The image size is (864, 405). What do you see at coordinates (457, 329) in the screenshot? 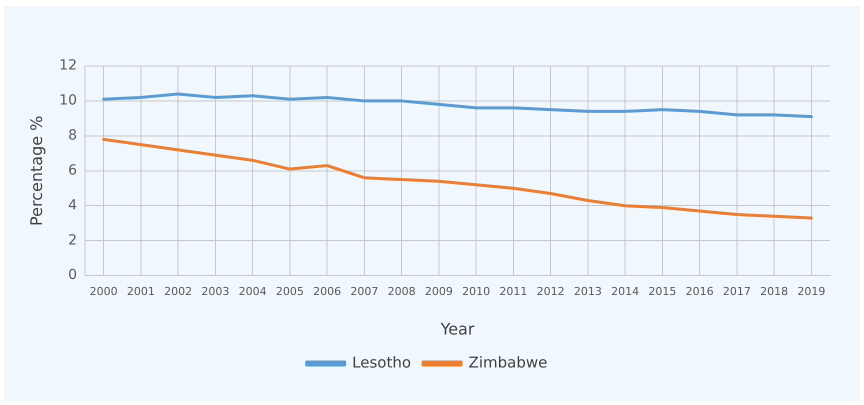
I see `x-axis-title: Year` at bounding box center [457, 329].